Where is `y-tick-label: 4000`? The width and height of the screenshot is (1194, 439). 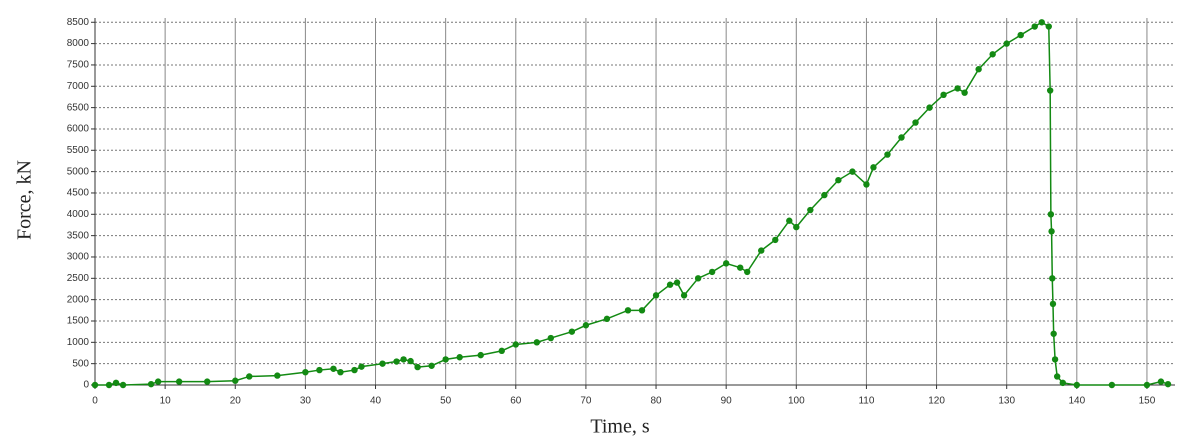 y-tick-label: 4000 is located at coordinates (78, 214).